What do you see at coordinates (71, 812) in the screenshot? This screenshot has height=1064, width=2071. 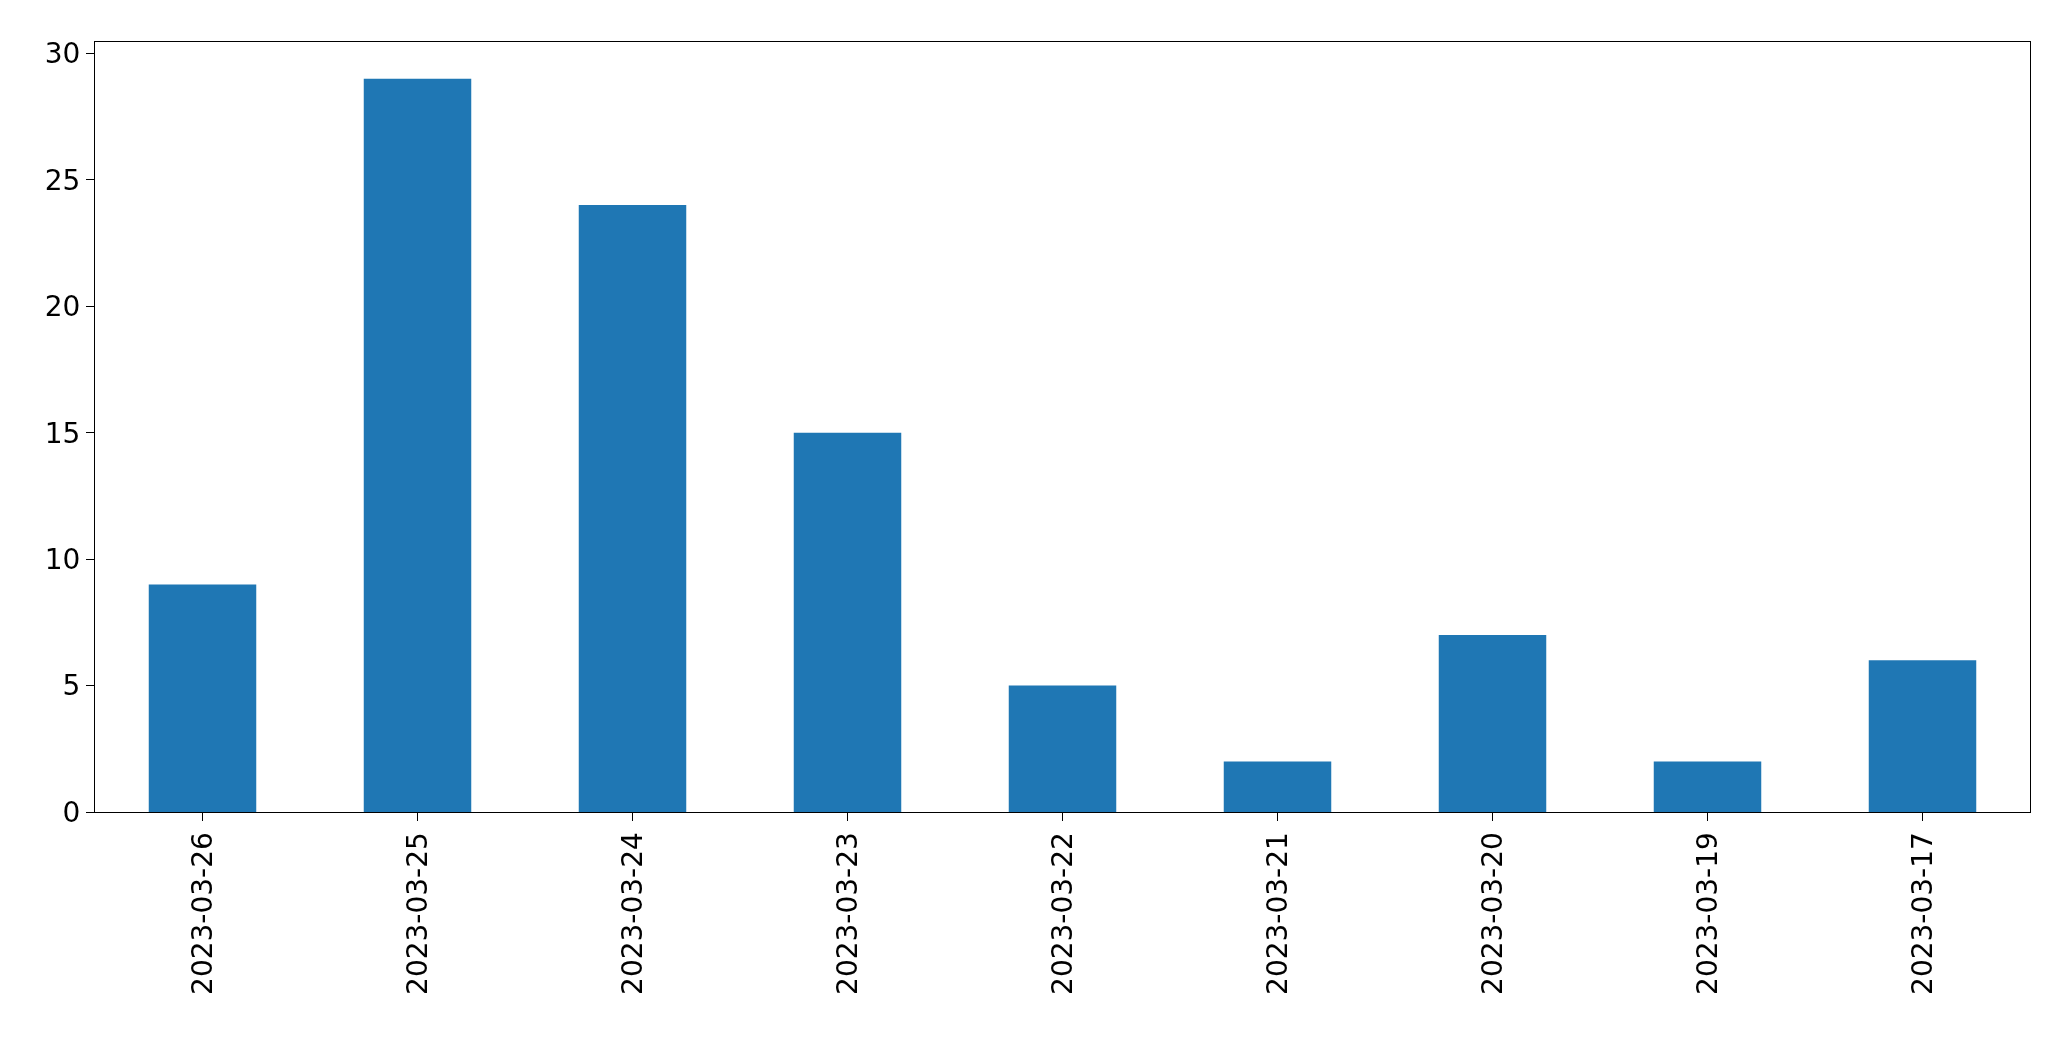 I see `y-tick-label: 0` at bounding box center [71, 812].